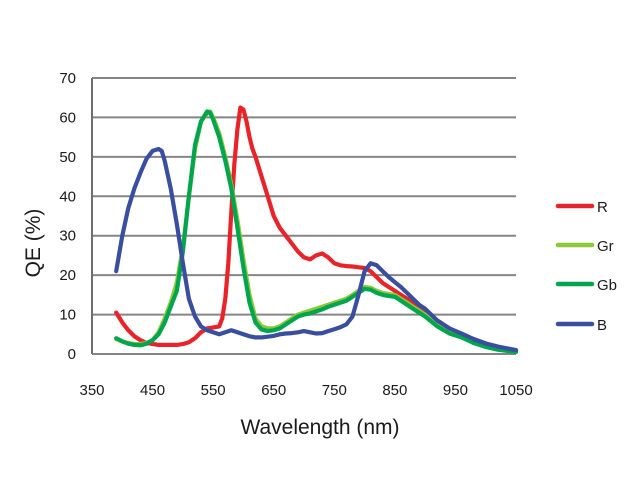 This screenshot has height=485, width=640. What do you see at coordinates (67, 196) in the screenshot?
I see `y-tick-label: 40` at bounding box center [67, 196].